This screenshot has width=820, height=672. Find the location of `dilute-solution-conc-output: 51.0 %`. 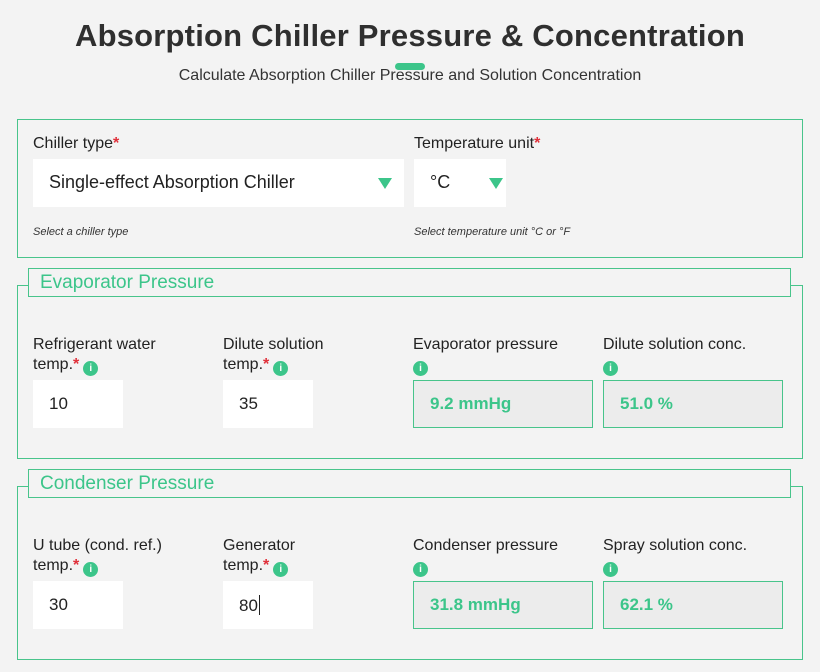

dilute-solution-conc-output: 51.0 % is located at coordinates (693, 404).